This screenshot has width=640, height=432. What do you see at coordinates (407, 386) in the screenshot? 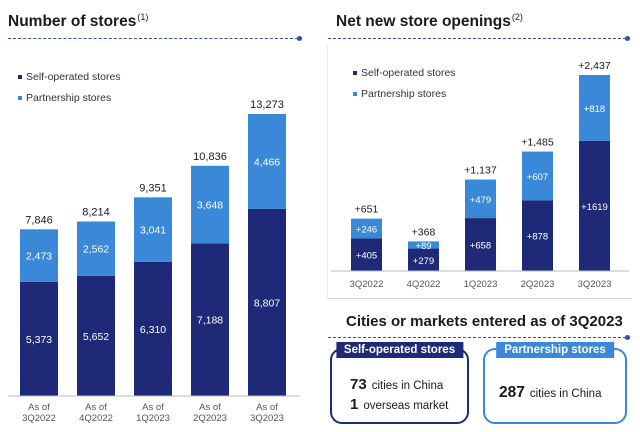
I see `china-cities-label: cities in China` at bounding box center [407, 386].